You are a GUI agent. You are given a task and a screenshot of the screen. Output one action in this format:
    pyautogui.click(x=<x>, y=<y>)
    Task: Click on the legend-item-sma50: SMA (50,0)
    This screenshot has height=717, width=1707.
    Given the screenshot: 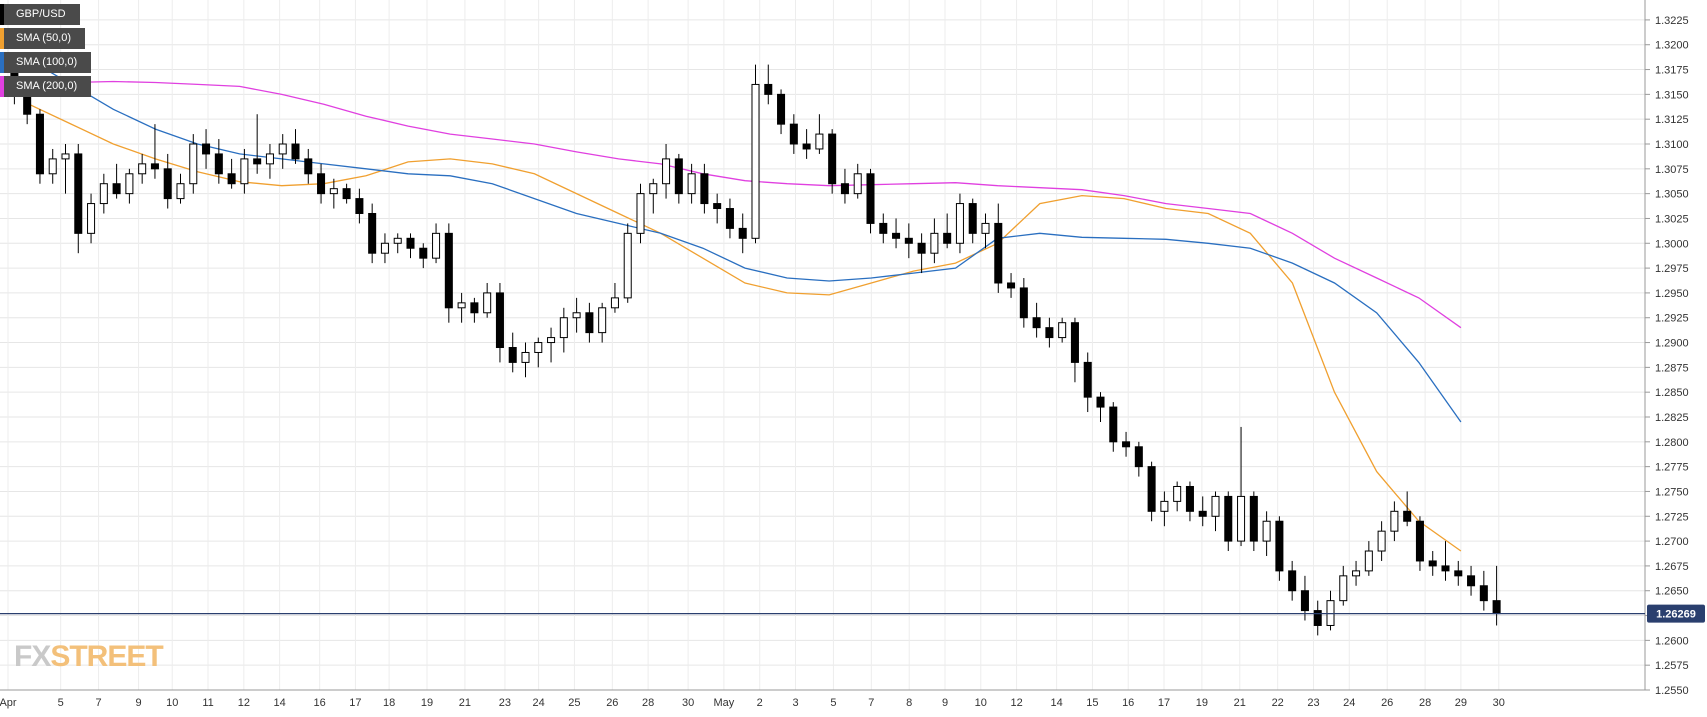 What is the action you would take?
    pyautogui.click(x=45, y=38)
    